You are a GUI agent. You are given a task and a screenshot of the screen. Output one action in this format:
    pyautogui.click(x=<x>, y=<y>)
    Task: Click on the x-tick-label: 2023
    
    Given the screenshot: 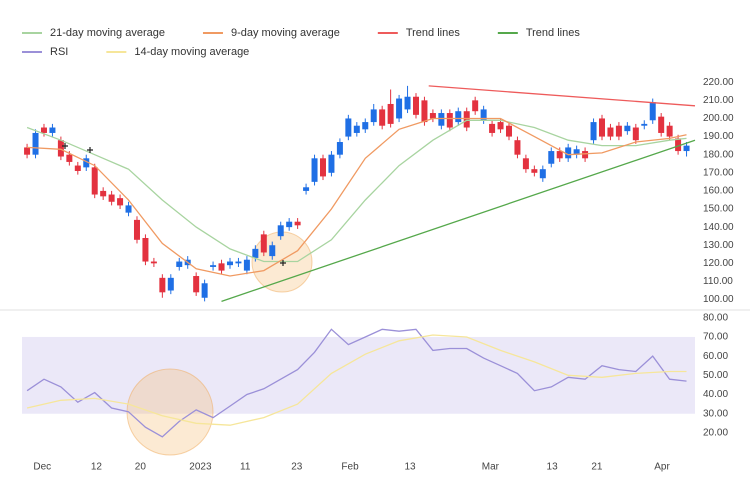 What is the action you would take?
    pyautogui.click(x=200, y=467)
    